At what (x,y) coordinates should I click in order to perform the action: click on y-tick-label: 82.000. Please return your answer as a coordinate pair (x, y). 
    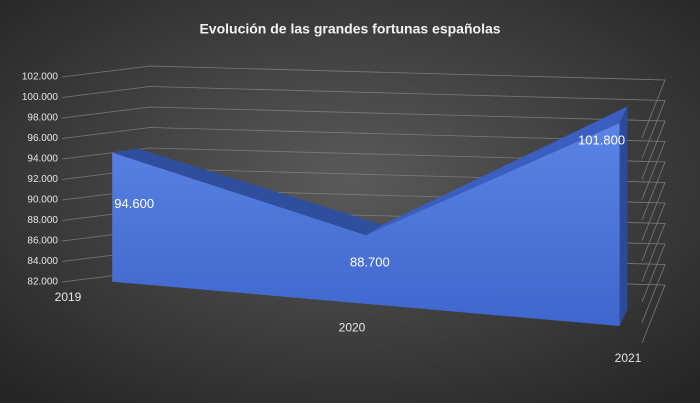
    Looking at the image, I should click on (42, 282).